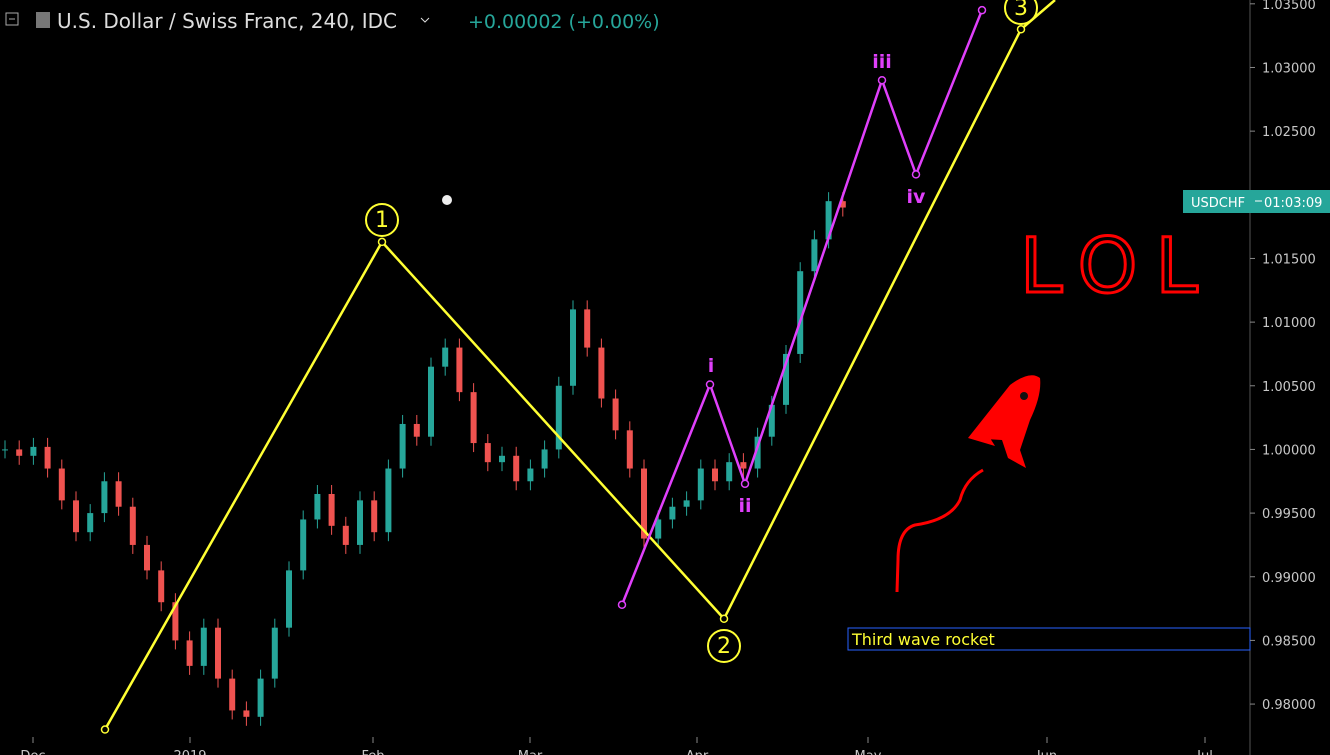 The height and width of the screenshot is (755, 1330). What do you see at coordinates (1289, 323) in the screenshot?
I see `price-tick-label: 1.01000` at bounding box center [1289, 323].